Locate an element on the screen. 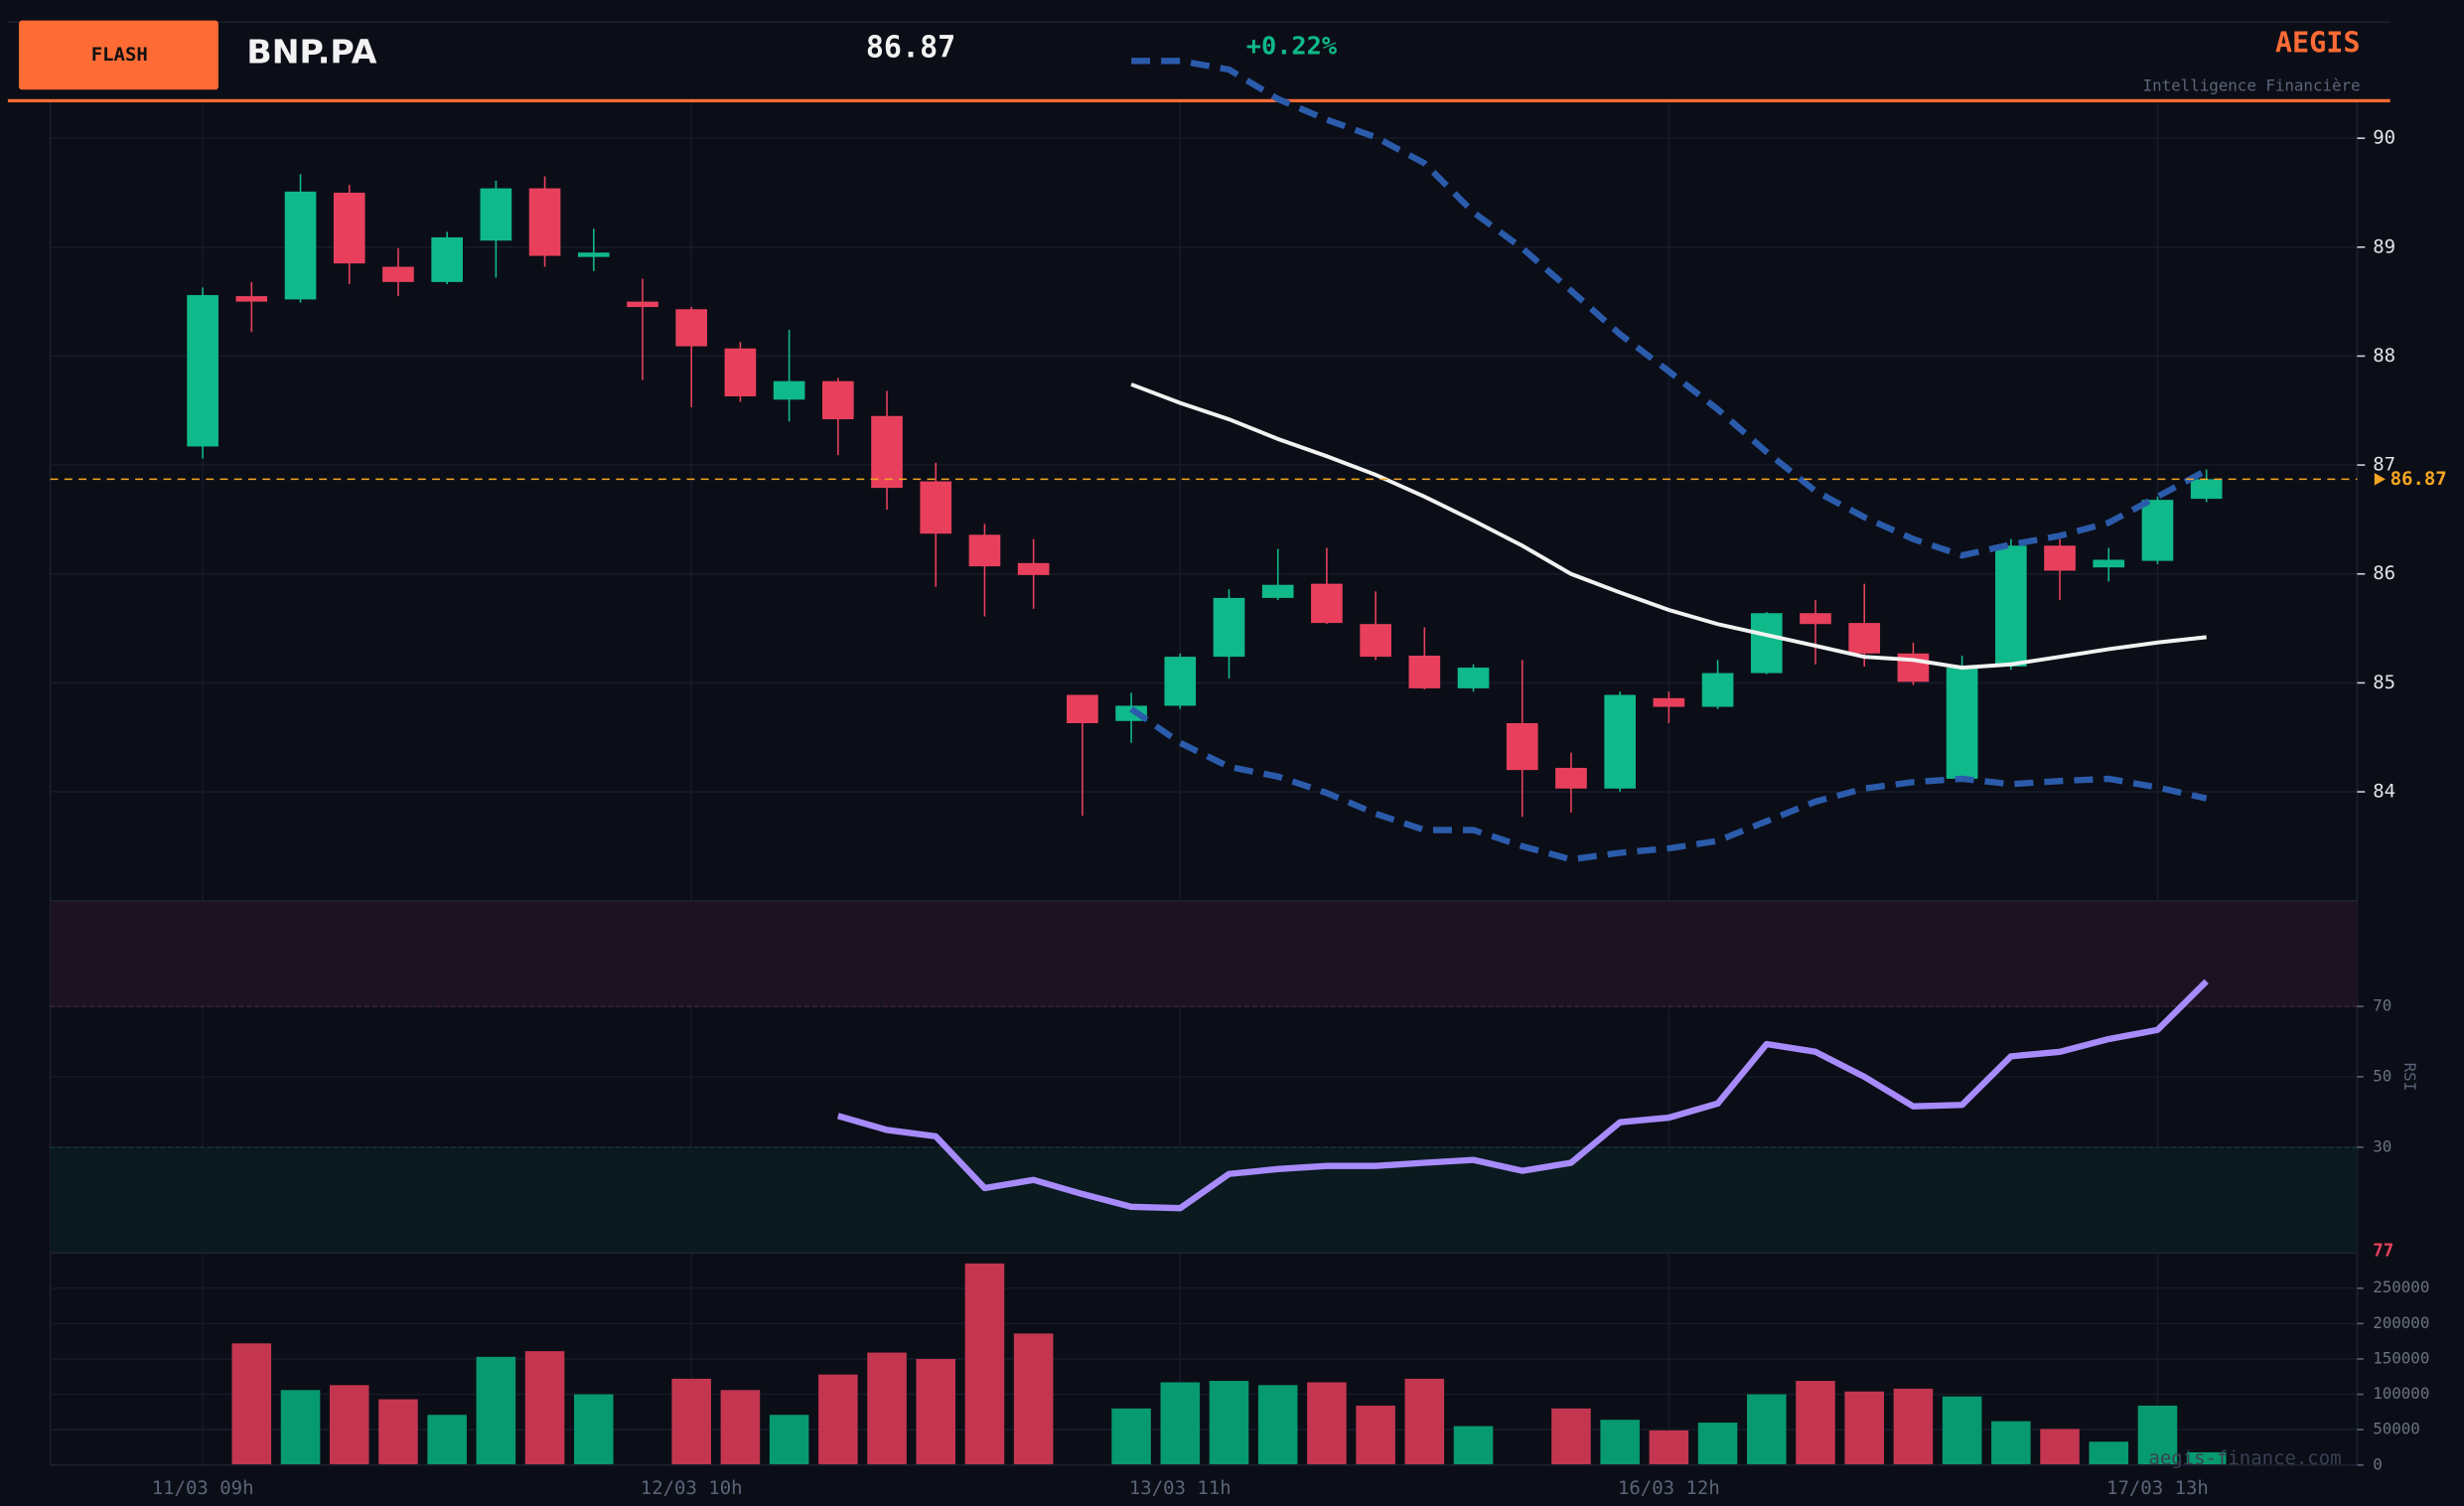 This screenshot has height=1506, width=2464. y-tick-label: 50000 is located at coordinates (2396, 1429).